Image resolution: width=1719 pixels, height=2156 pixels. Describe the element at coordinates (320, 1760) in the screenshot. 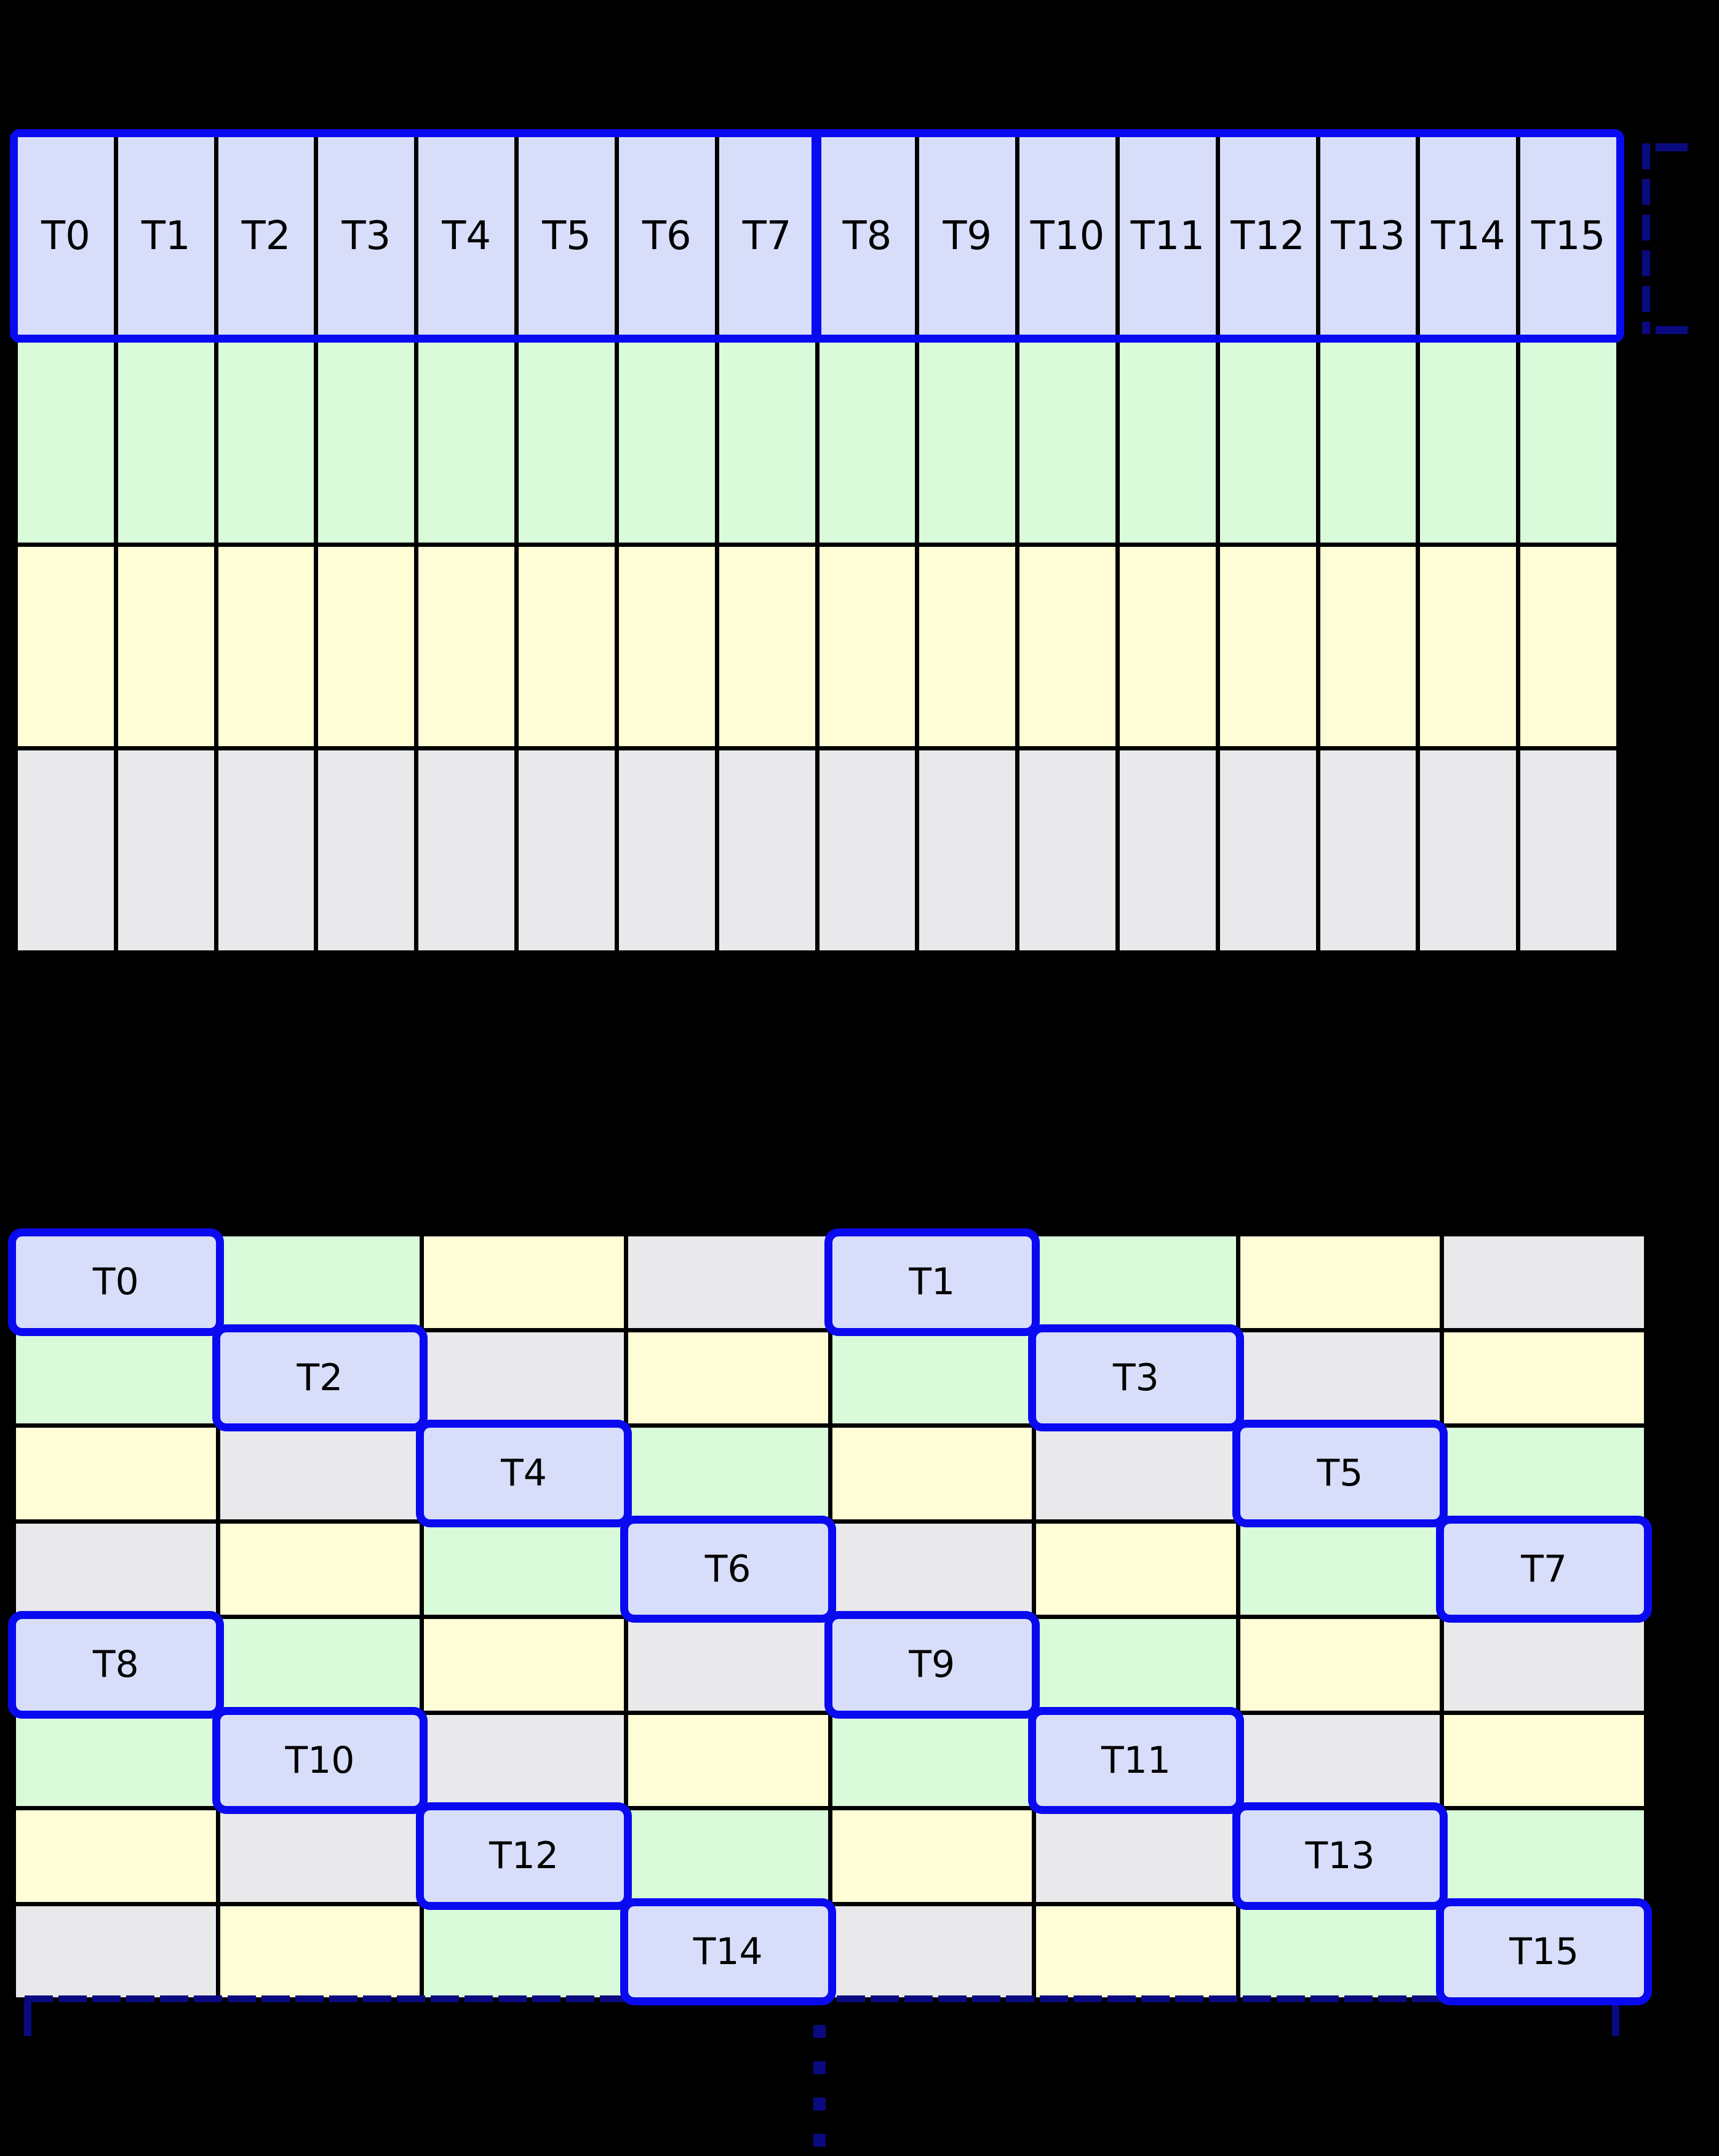

I see `thread-access-cell: T10` at that location.